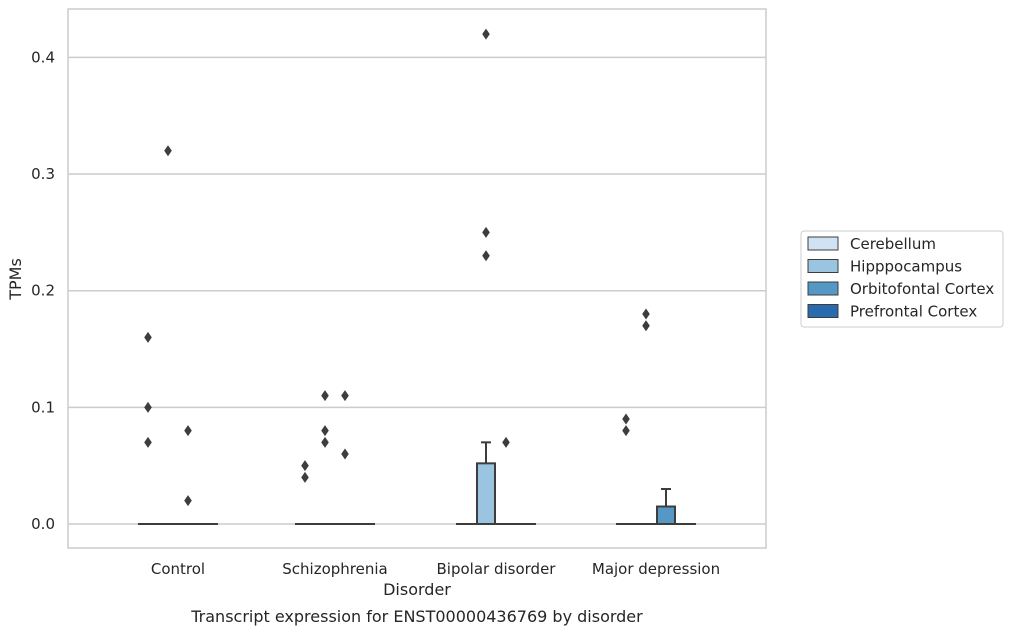  What do you see at coordinates (43, 407) in the screenshot?
I see `y-tick-label: 0.1` at bounding box center [43, 407].